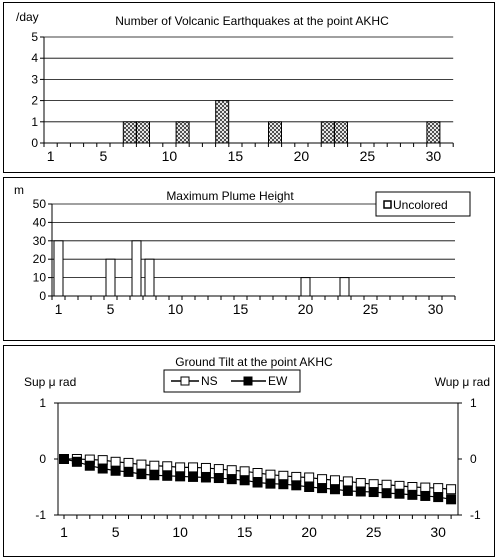 This screenshot has height=560, width=501. What do you see at coordinates (248, 381) in the screenshot?
I see `tilt-legend-ew-marker` at bounding box center [248, 381].